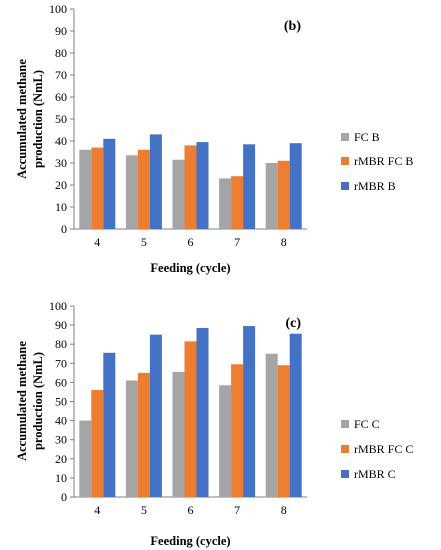  I want to click on legend-label: rMBR B, so click(375, 186).